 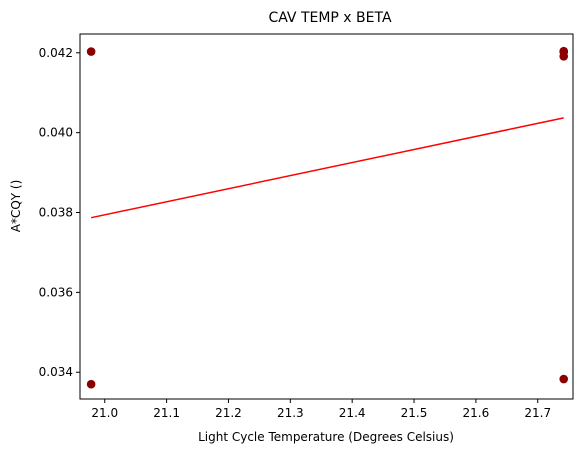 I want to click on x-tick-label: 21.7, so click(x=537, y=413).